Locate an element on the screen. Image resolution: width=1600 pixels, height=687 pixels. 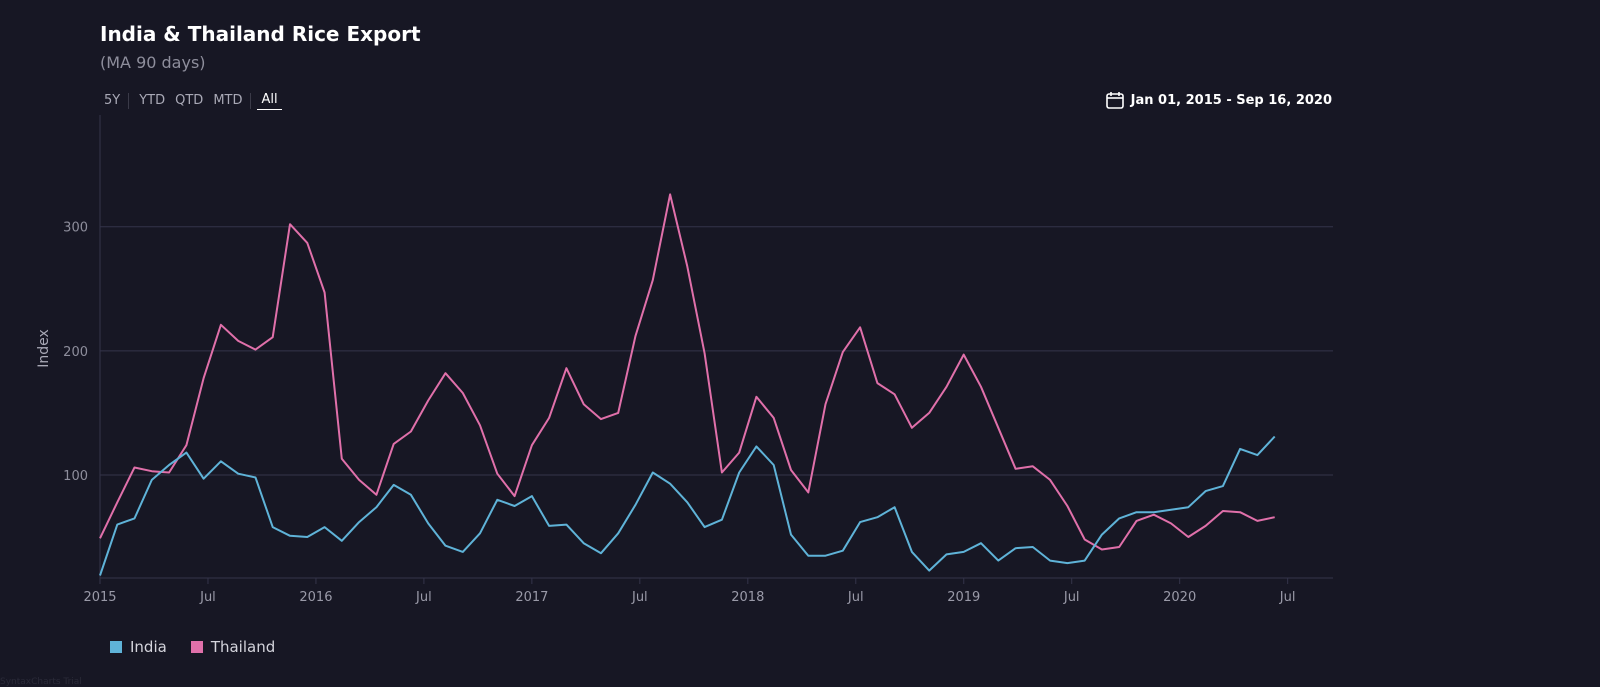
chart-title: India & Thailand Rice Export is located at coordinates (260, 34).